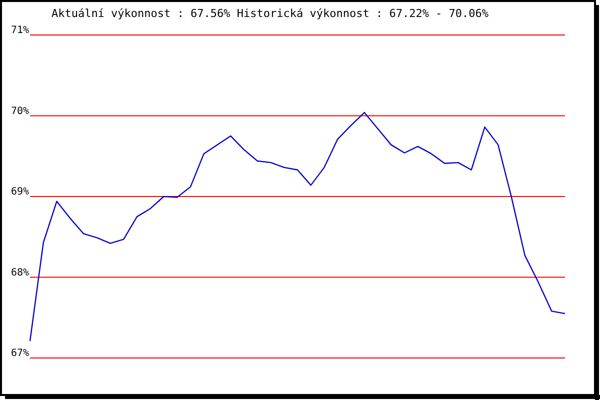 The height and width of the screenshot is (400, 600). What do you see at coordinates (19, 192) in the screenshot?
I see `y-tick-label: 69%` at bounding box center [19, 192].